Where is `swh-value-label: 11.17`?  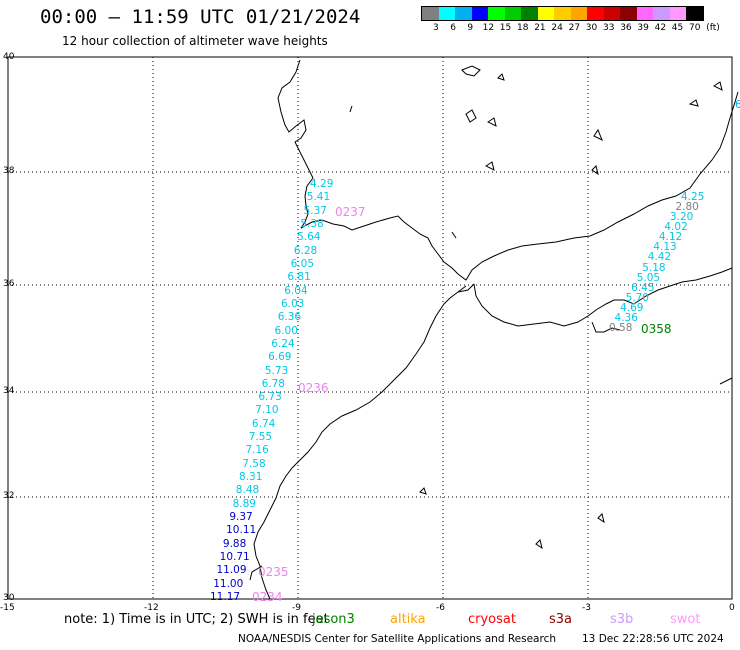
swh-value-label: 11.17 is located at coordinates (225, 597).